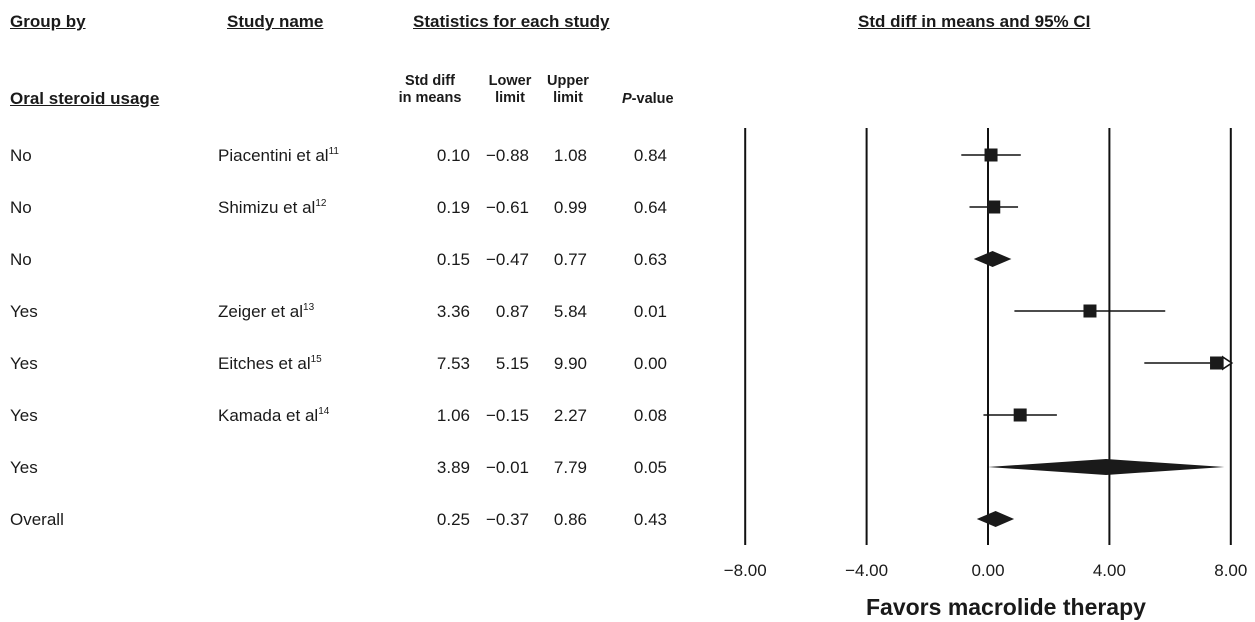  What do you see at coordinates (1230, 570) in the screenshot?
I see `tick-label: 8.00` at bounding box center [1230, 570].